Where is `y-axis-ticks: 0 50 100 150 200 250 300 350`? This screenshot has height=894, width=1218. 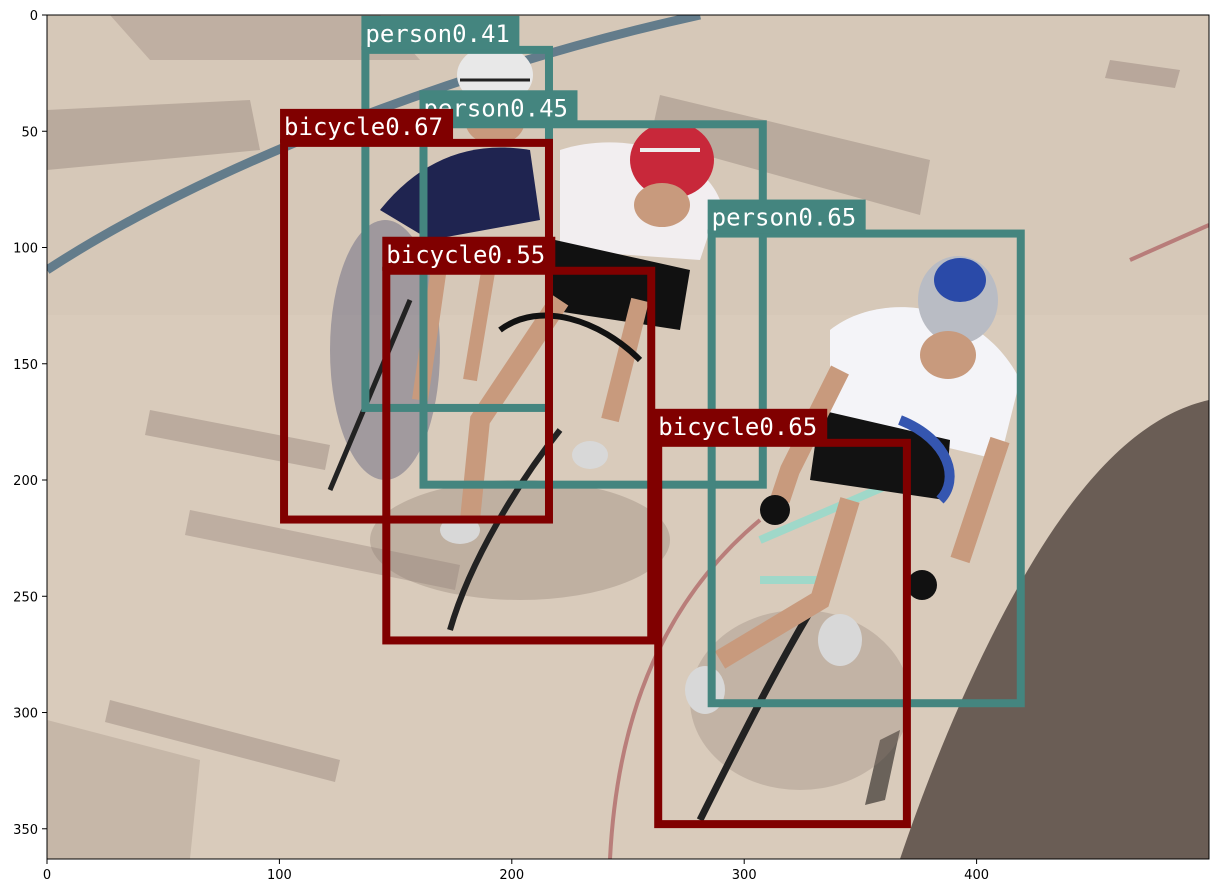
y-axis-ticks: 0 50 100 150 200 250 300 350 is located at coordinates (30, 423).